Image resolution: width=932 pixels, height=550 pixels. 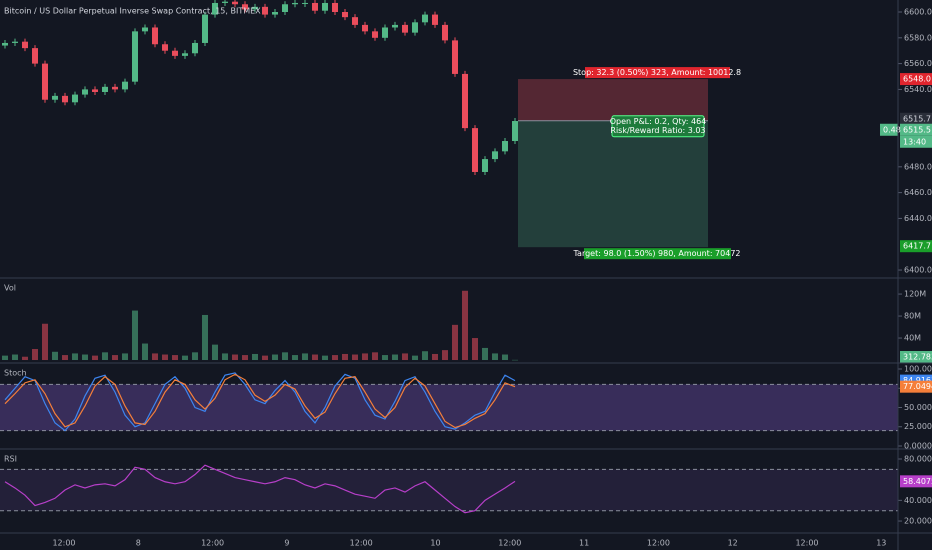 What do you see at coordinates (917, 357) in the screenshot?
I see `price-label: 312.783K` at bounding box center [917, 357].